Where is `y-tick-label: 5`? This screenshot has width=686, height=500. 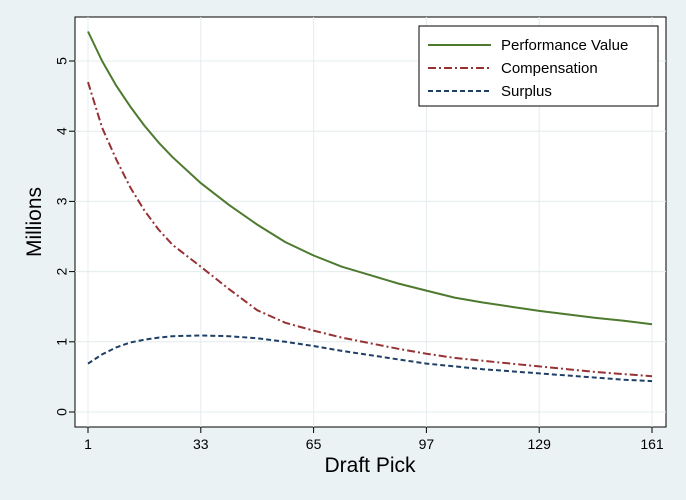
y-tick-label: 5 is located at coordinates (62, 61).